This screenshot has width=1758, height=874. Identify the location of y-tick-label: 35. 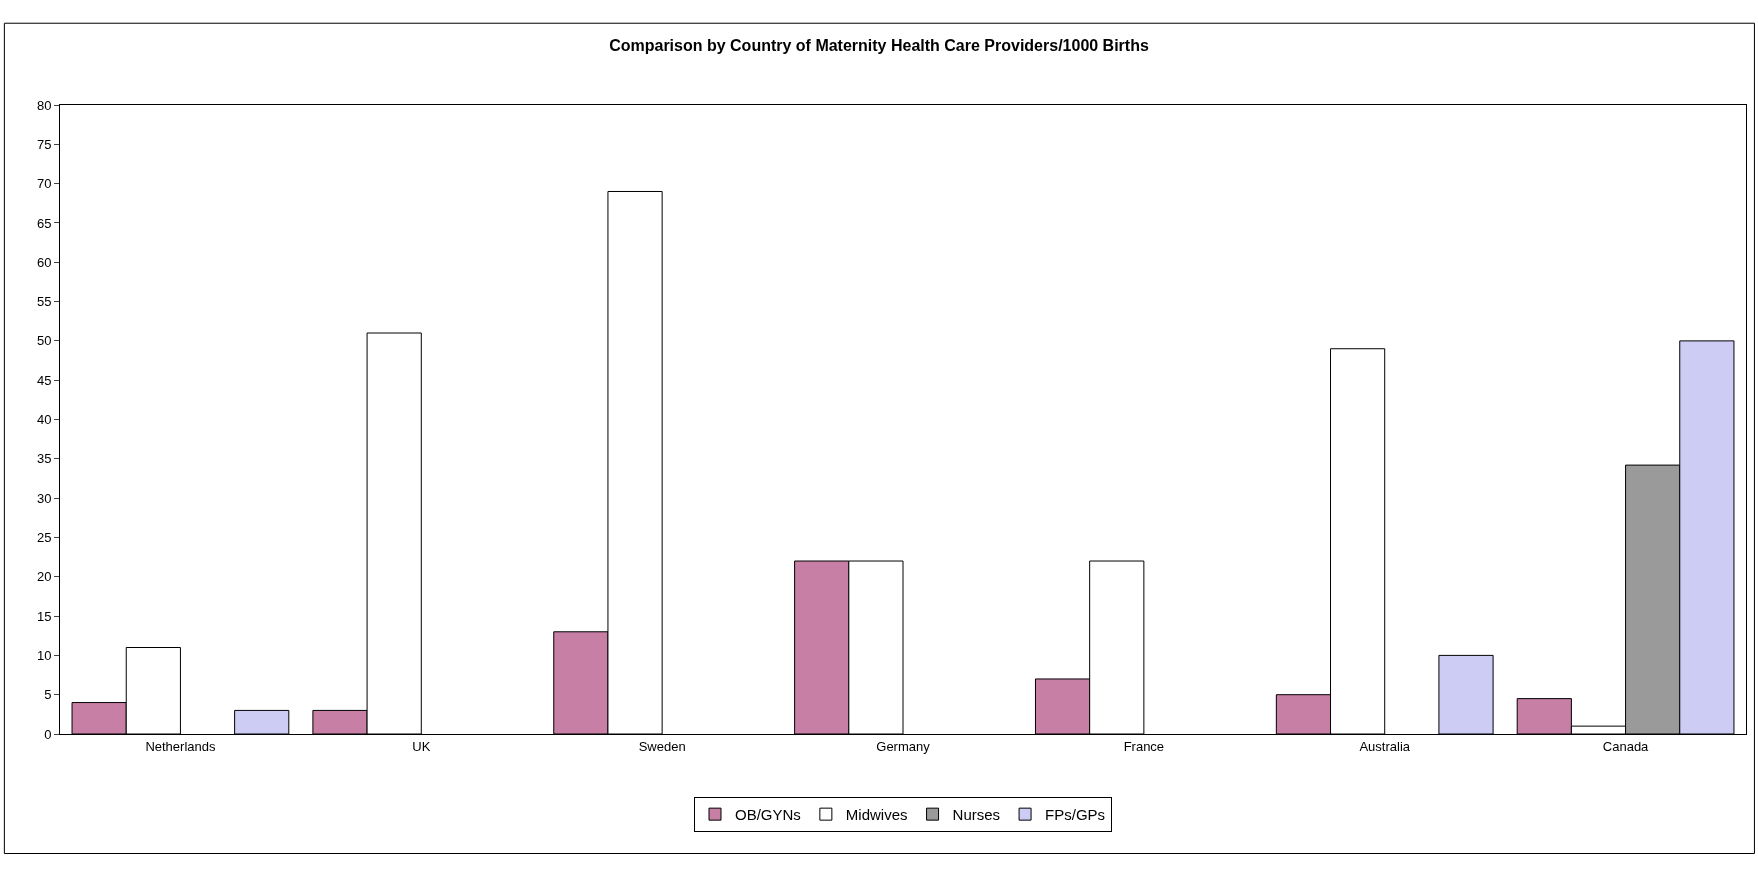
(44, 459).